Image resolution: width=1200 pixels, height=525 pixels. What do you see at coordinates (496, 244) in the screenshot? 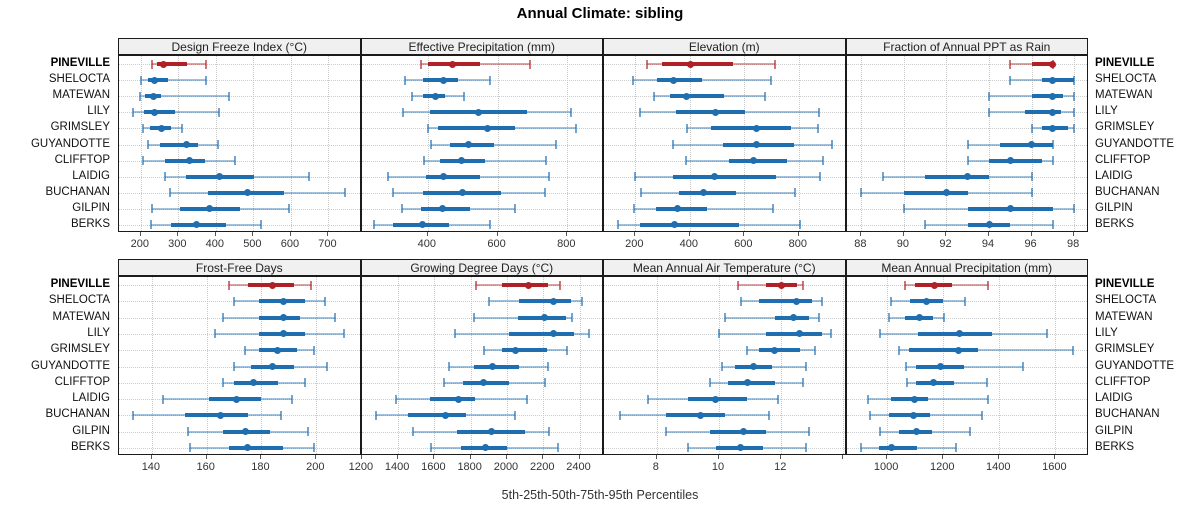
I see `axis-tick-label: 600` at bounding box center [496, 244].